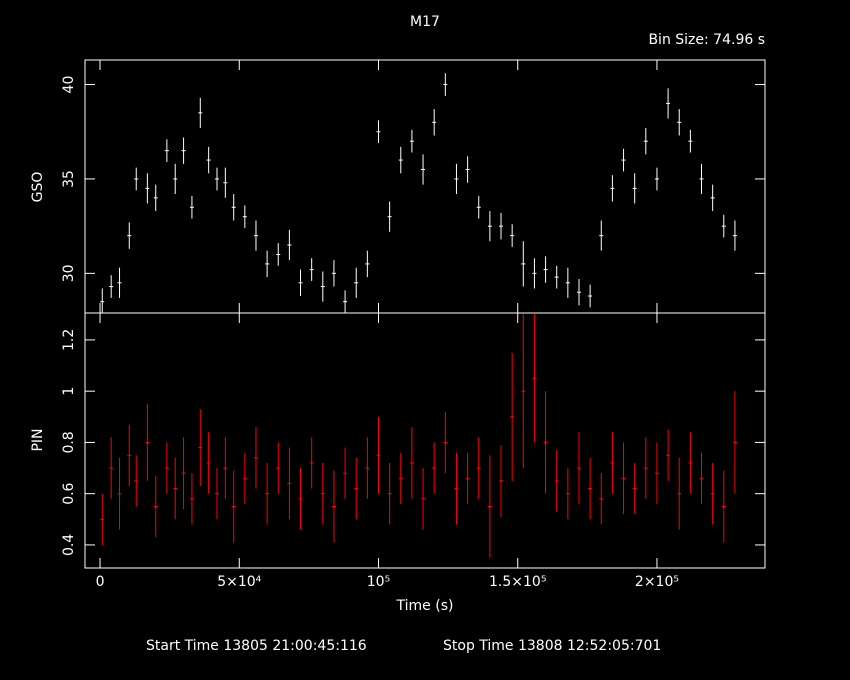  Describe the element at coordinates (239, 582) in the screenshot. I see `x-tick-label: 5×10⁴` at that location.